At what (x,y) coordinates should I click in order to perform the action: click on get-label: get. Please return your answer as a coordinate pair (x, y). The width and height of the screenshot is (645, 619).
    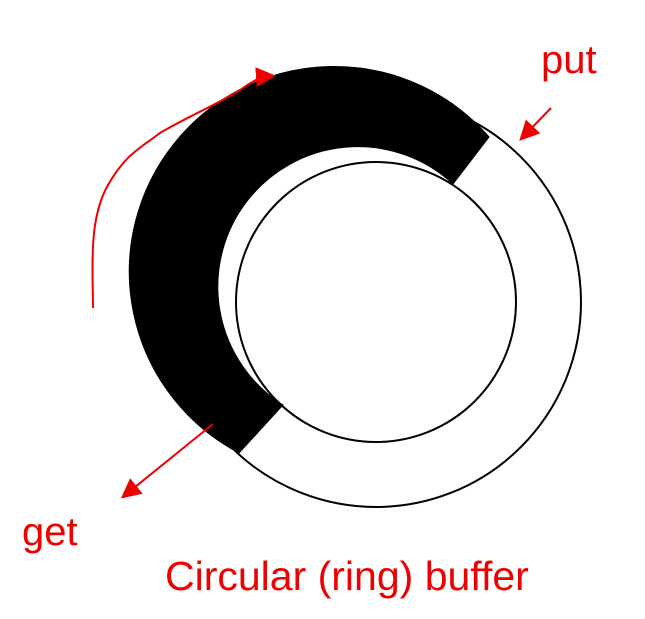
    Looking at the image, I should click on (50, 532).